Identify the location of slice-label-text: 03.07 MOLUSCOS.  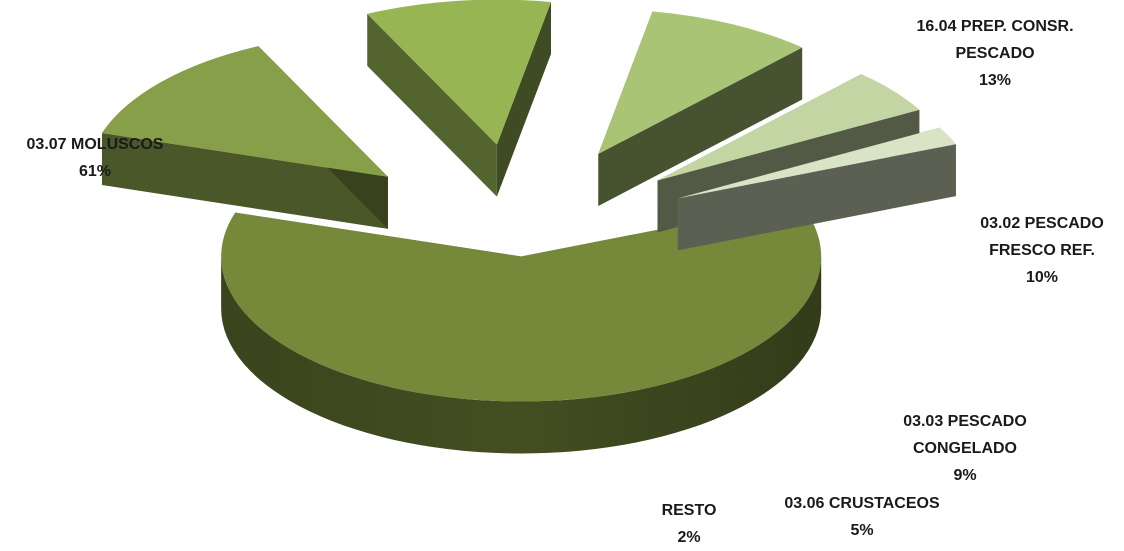
(95, 144).